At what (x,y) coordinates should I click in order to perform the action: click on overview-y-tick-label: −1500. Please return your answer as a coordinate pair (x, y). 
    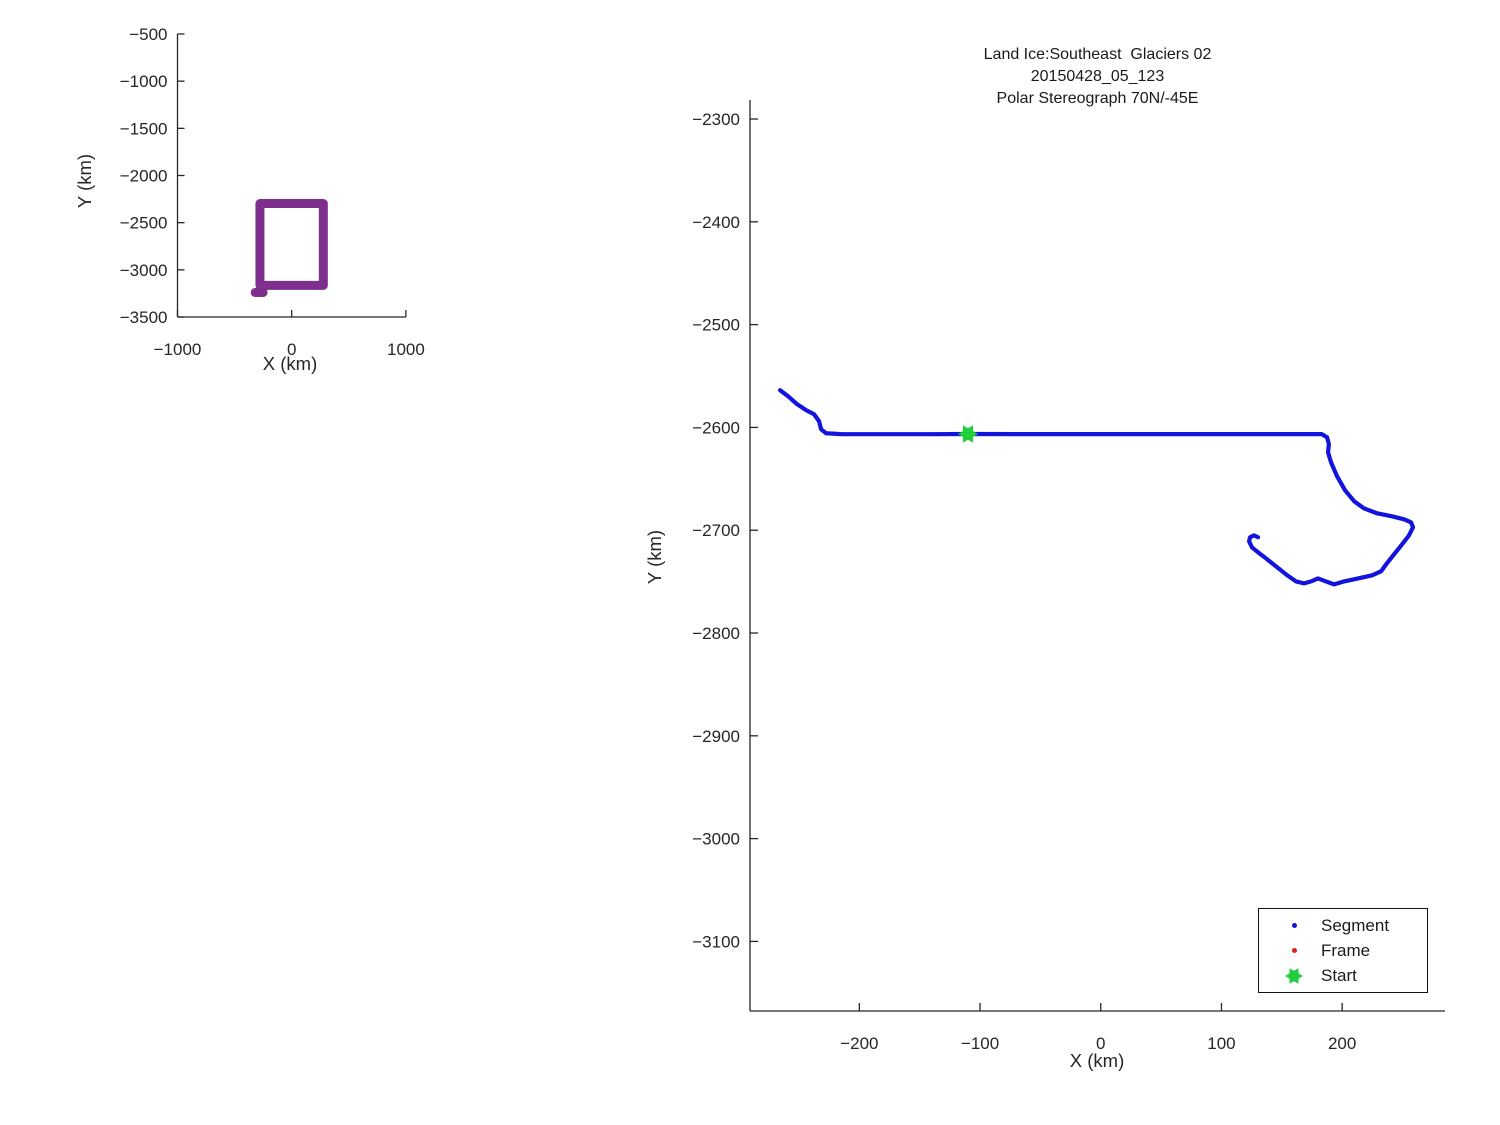
    Looking at the image, I should click on (144, 128).